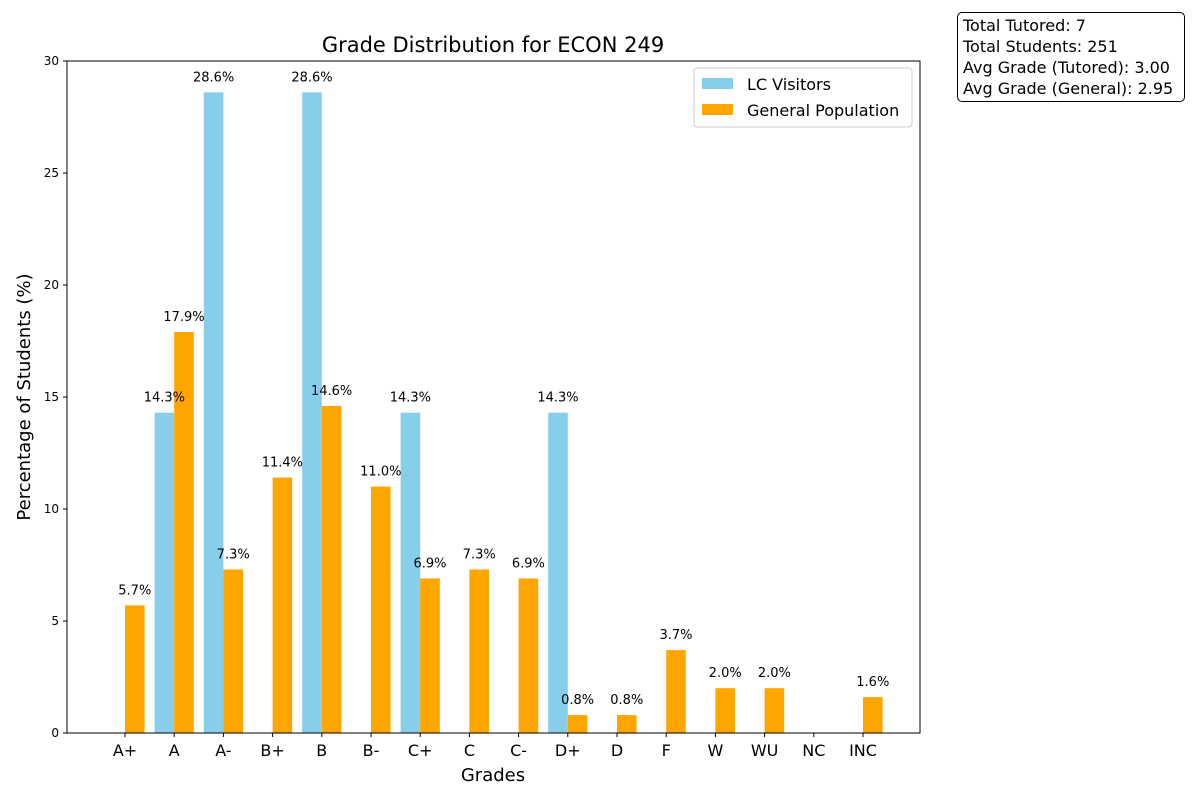 Image resolution: width=1200 pixels, height=800 pixels. What do you see at coordinates (568, 750) in the screenshot?
I see `x-tick-label: D+` at bounding box center [568, 750].